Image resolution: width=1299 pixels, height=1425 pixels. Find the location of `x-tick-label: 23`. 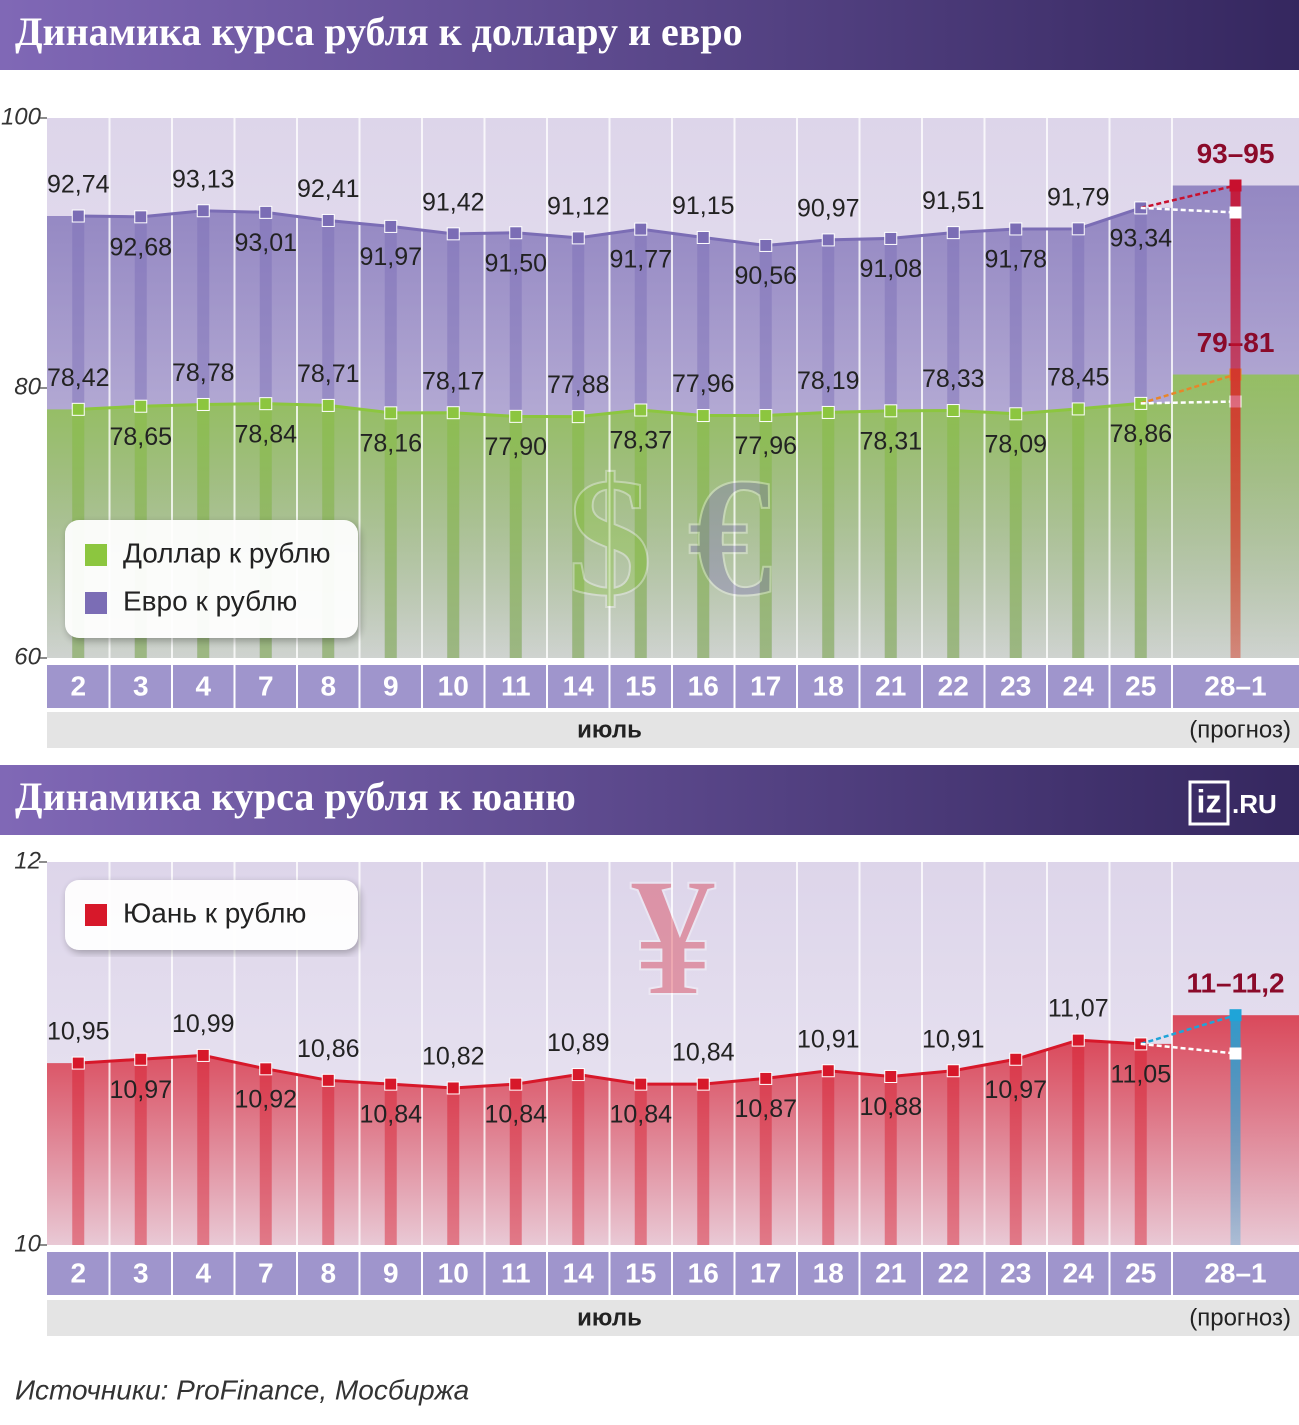

x-tick-label: 23 is located at coordinates (1015, 685).